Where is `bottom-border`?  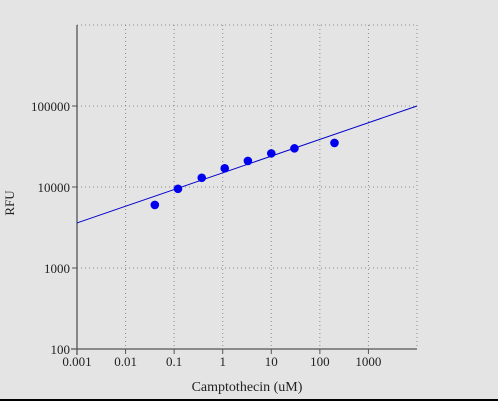 bottom-border is located at coordinates (249, 400).